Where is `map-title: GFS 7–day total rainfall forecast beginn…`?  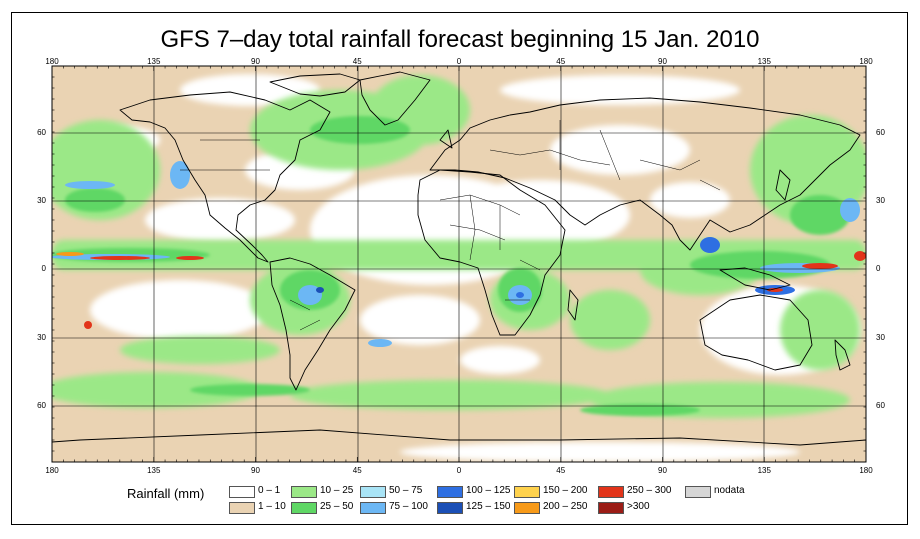 map-title: GFS 7–day total rainfall forecast beginn… is located at coordinates (460, 39).